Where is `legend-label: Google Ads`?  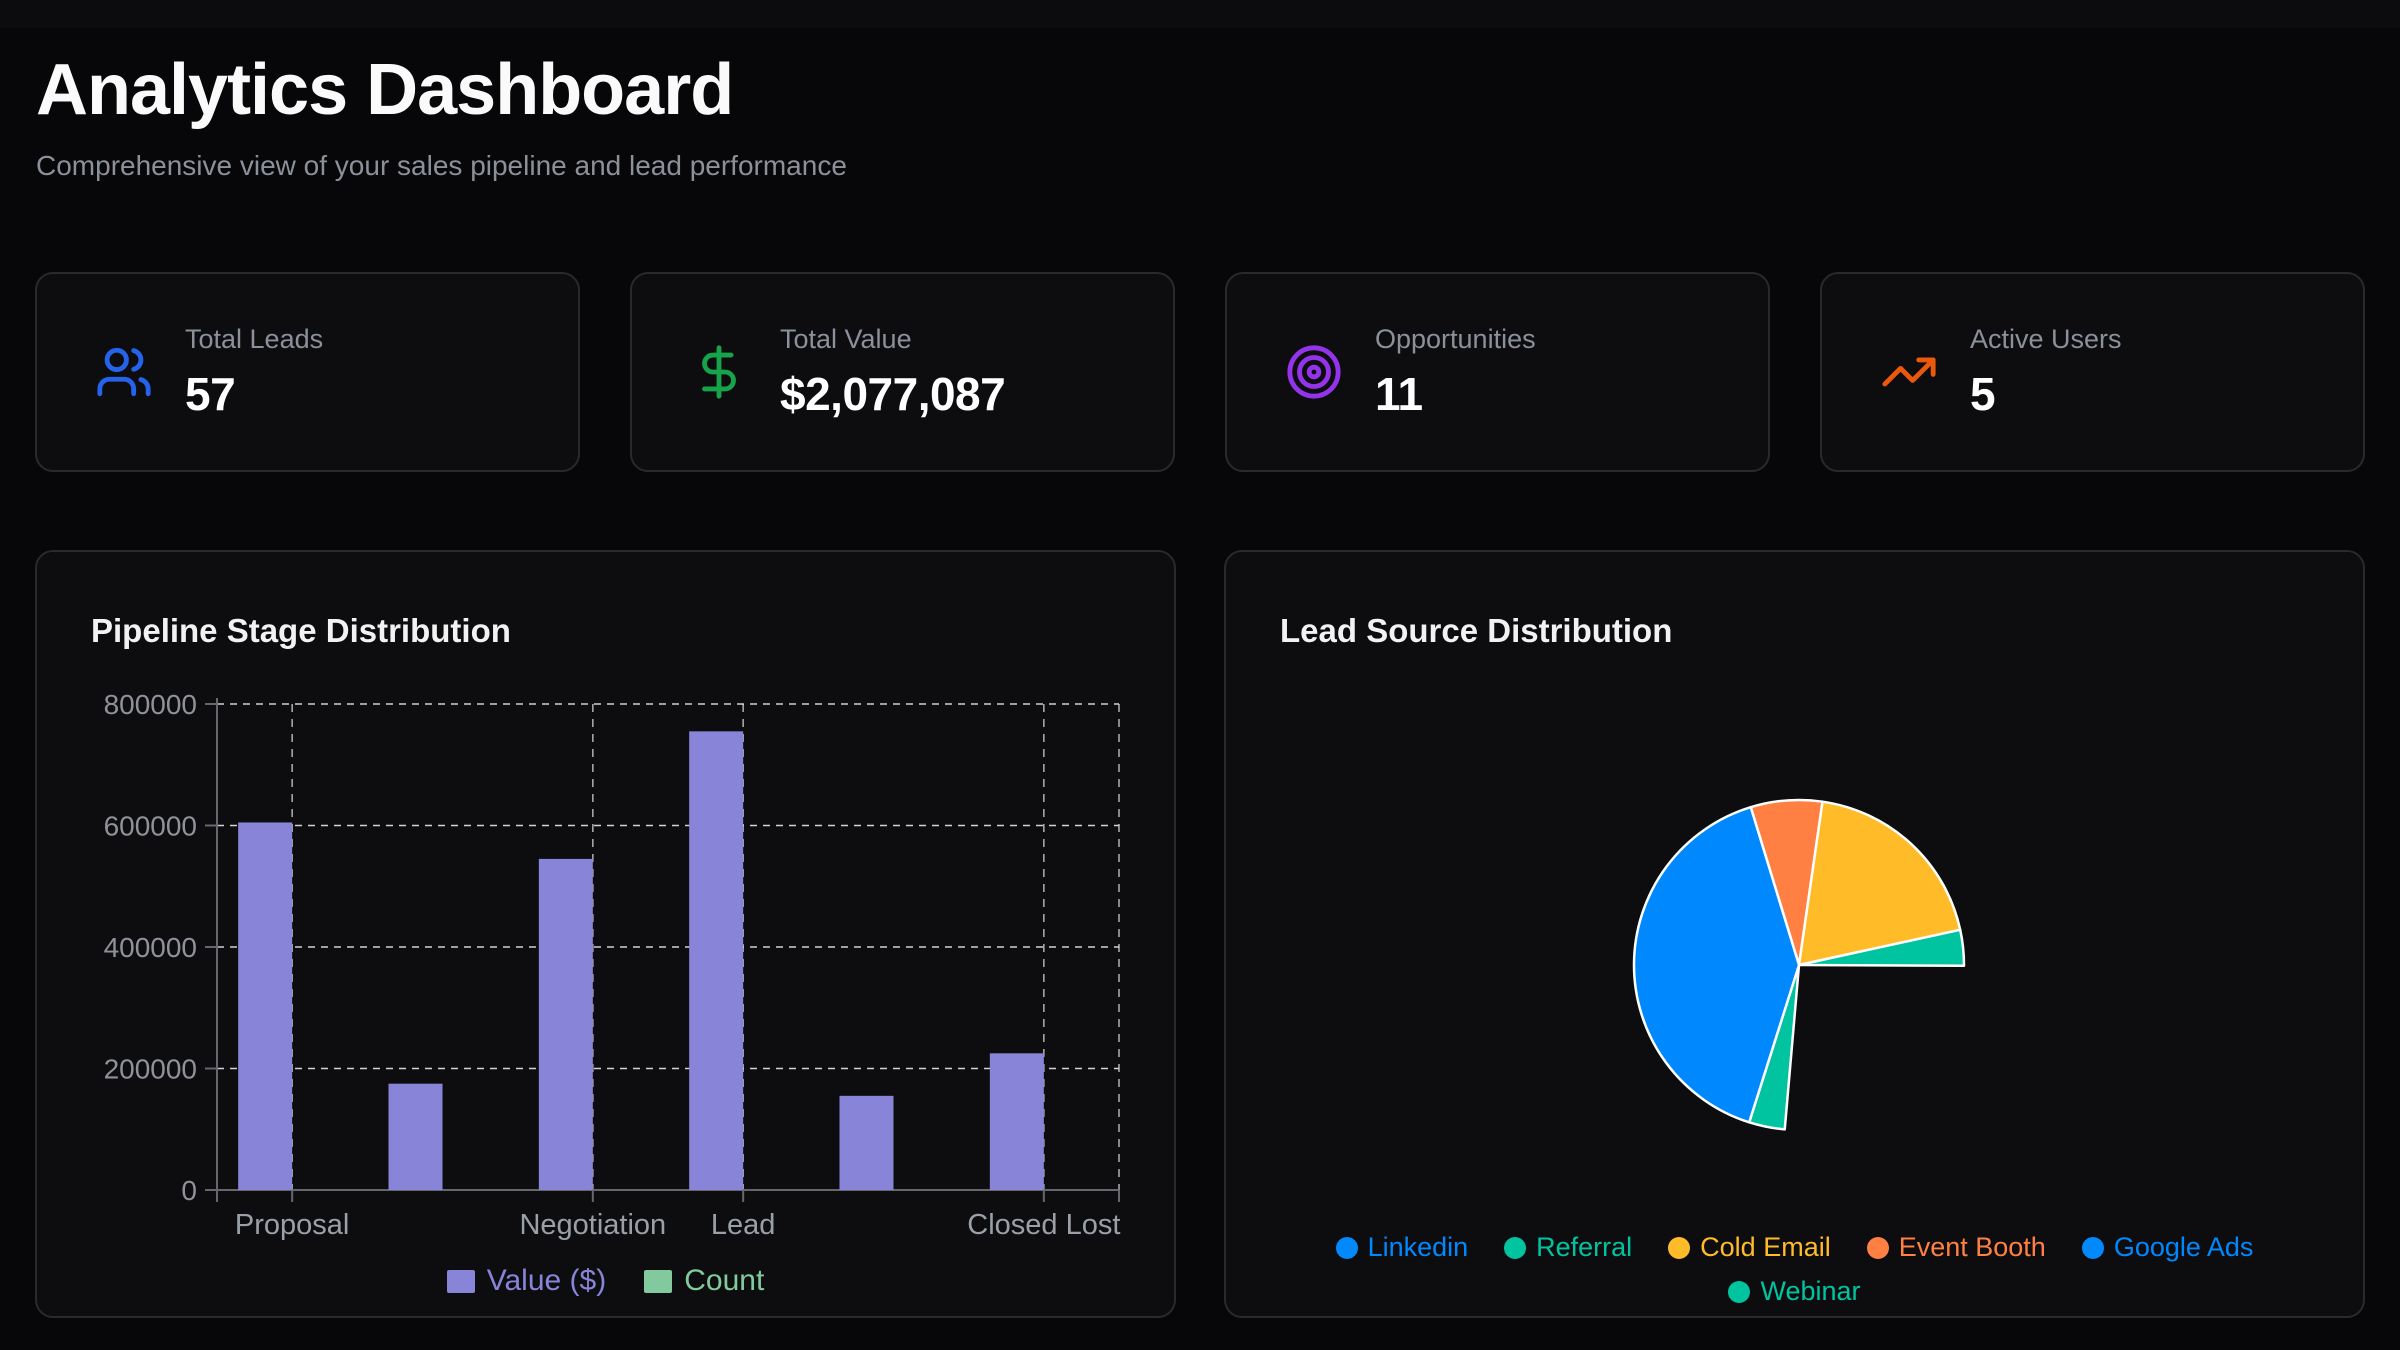
legend-label: Google Ads is located at coordinates (2183, 1247).